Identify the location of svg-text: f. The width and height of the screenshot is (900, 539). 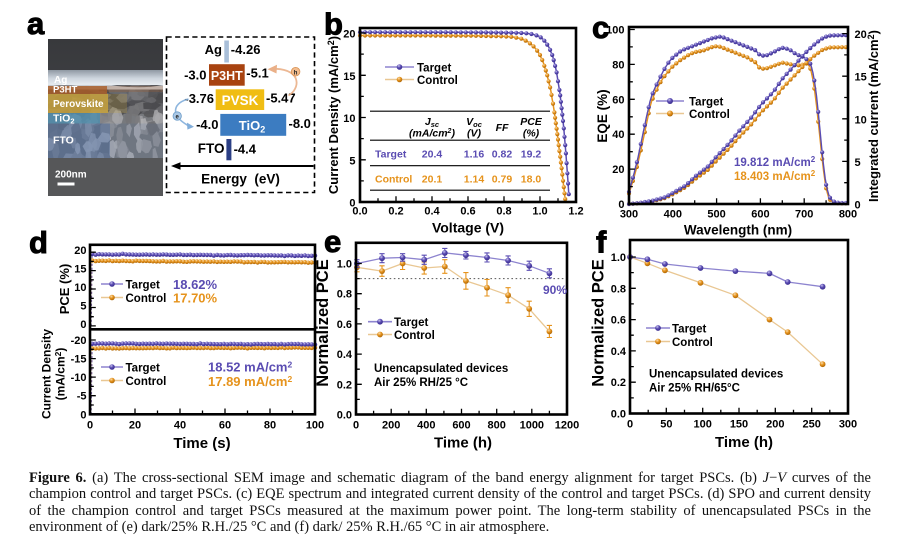
(601, 242).